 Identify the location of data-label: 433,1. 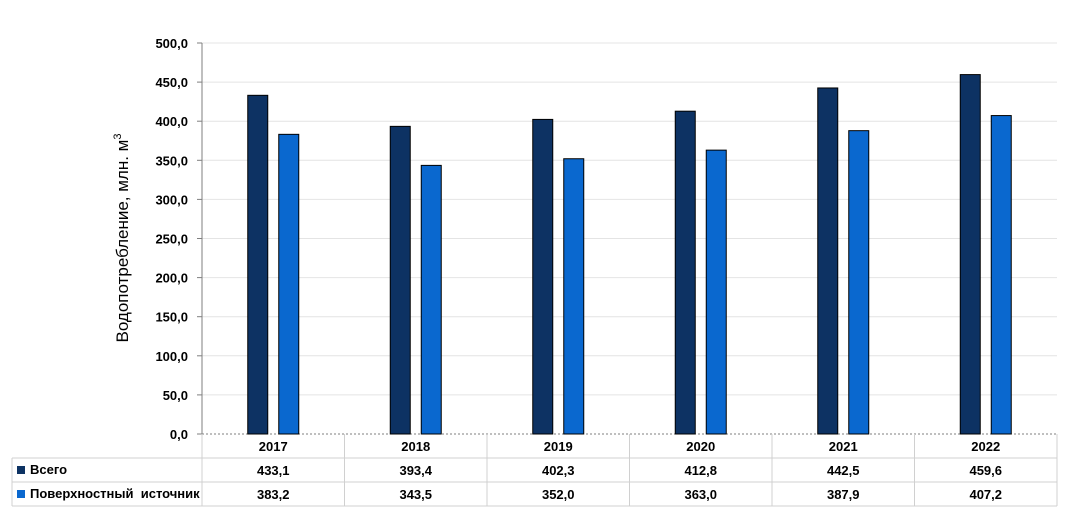
(273, 470).